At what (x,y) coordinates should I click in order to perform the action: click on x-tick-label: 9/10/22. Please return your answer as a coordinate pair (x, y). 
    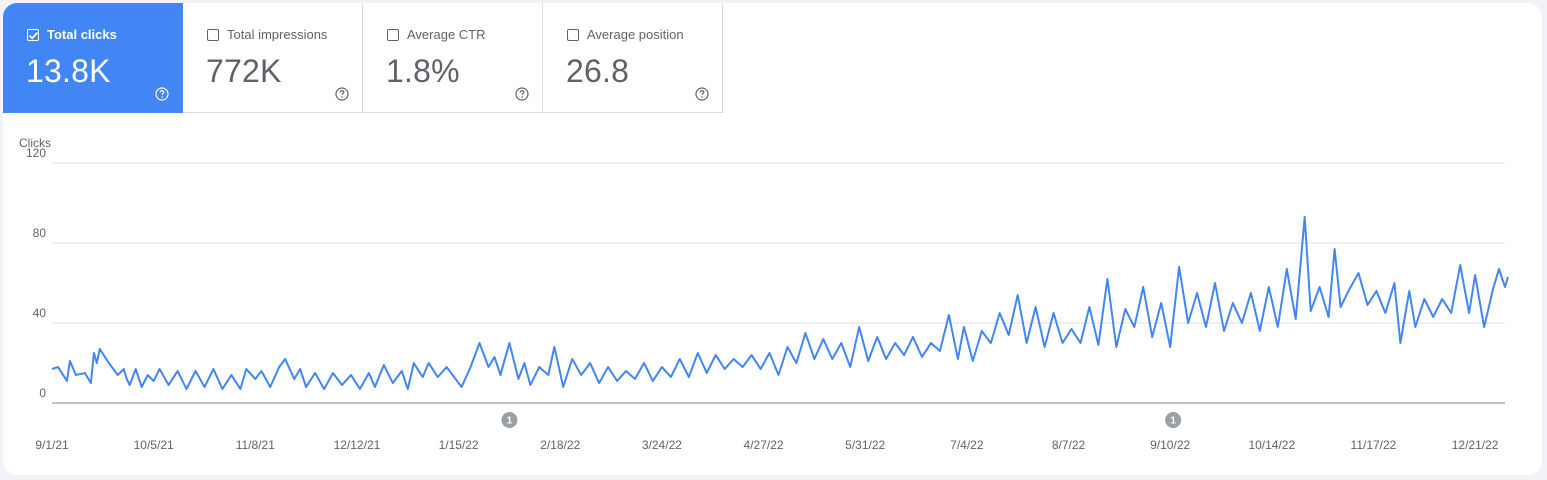
    Looking at the image, I should click on (1170, 445).